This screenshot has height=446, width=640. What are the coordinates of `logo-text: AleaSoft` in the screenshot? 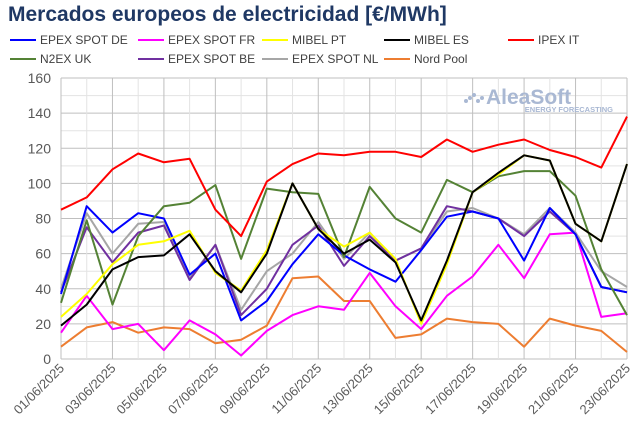 It's located at (528, 97).